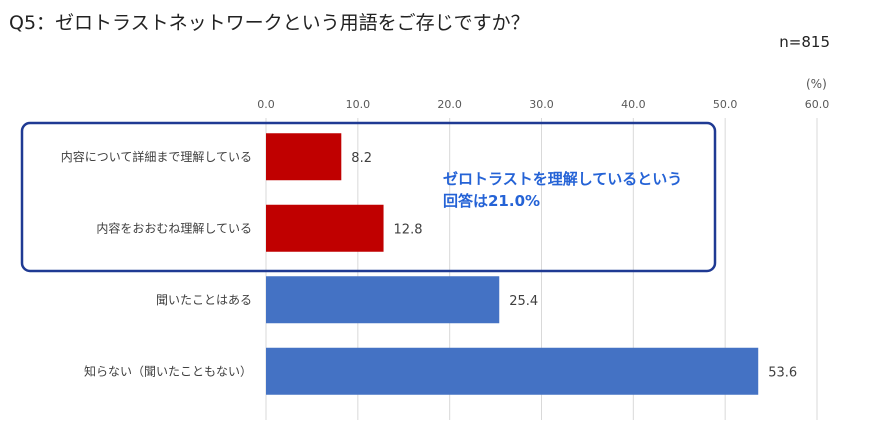  What do you see at coordinates (269, 23) in the screenshot?
I see `chart-title: Q5：ゼロトラストネットワークという用語をご存じですか？` at bounding box center [269, 23].